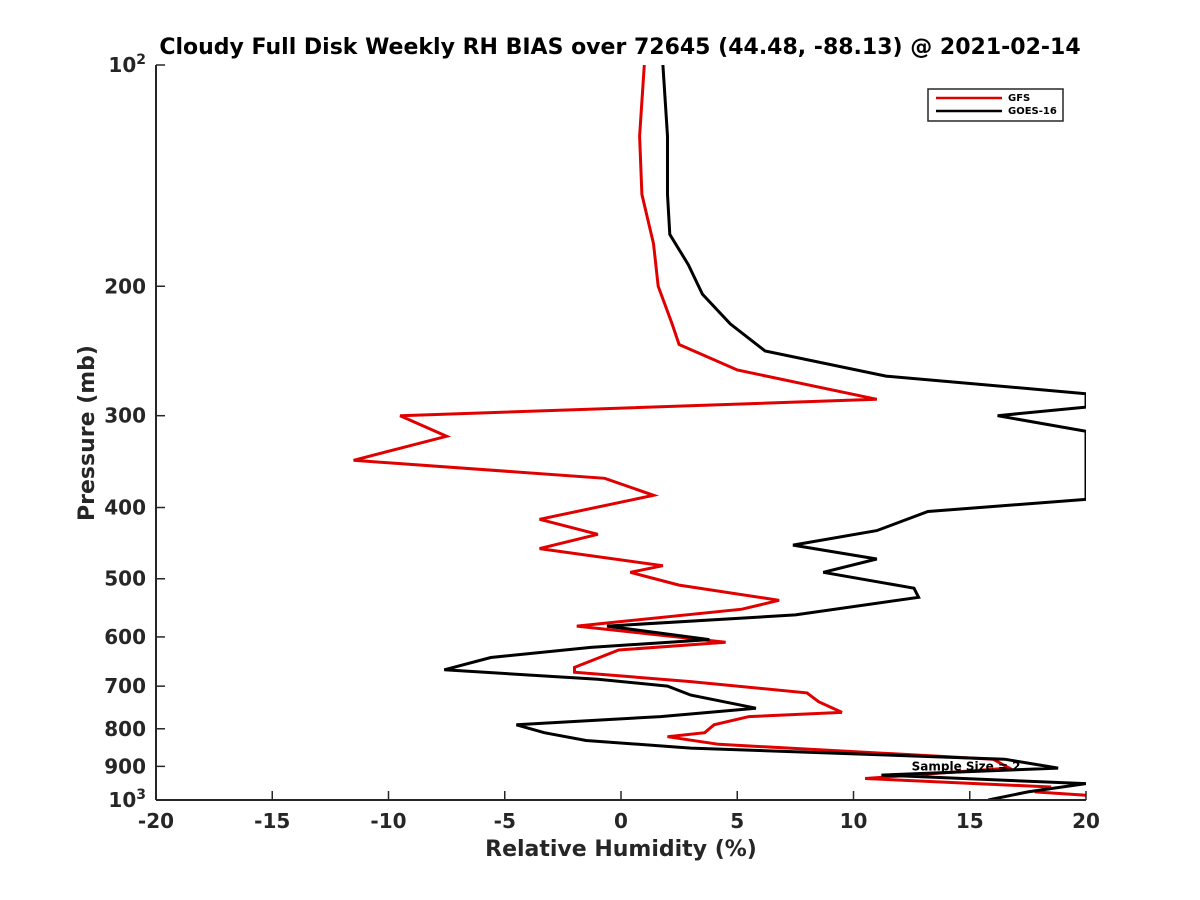 This screenshot has height=900, width=1200. What do you see at coordinates (125, 637) in the screenshot?
I see `y-tick-label: 600` at bounding box center [125, 637].